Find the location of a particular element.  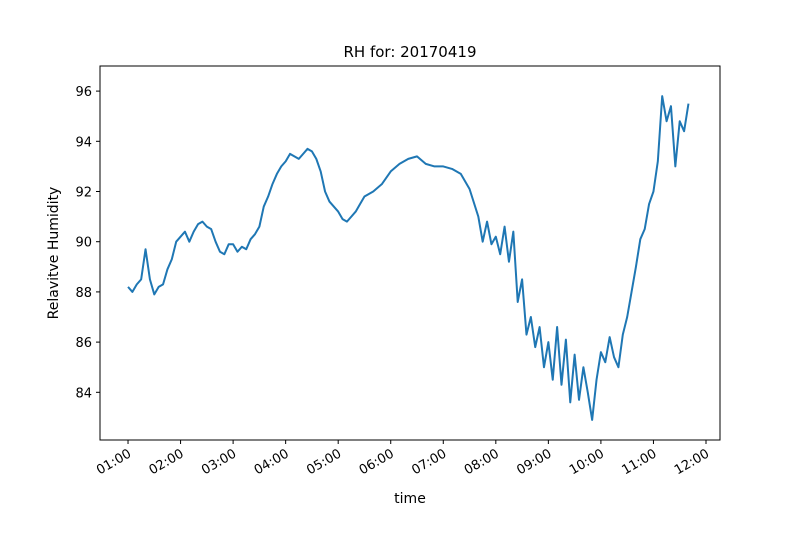

y-tick-label: 94 is located at coordinates (83, 142).